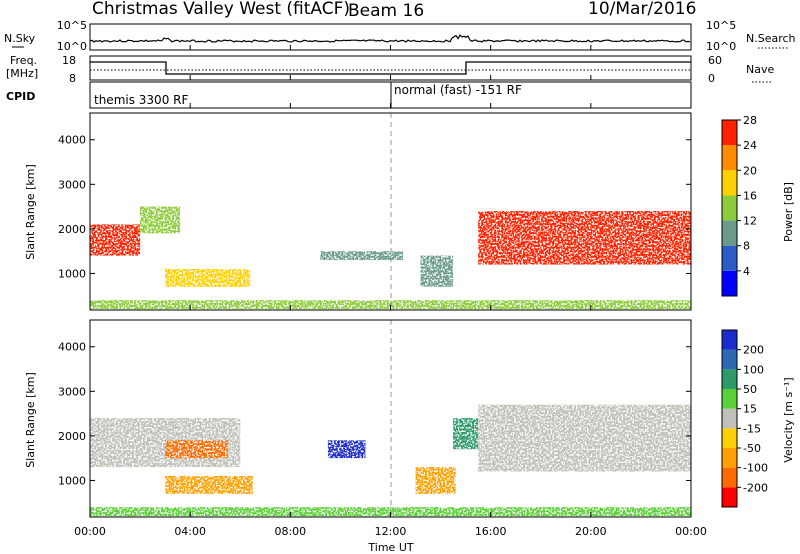  I want to click on vel-range-tick-3: 4000, so click(72, 347).